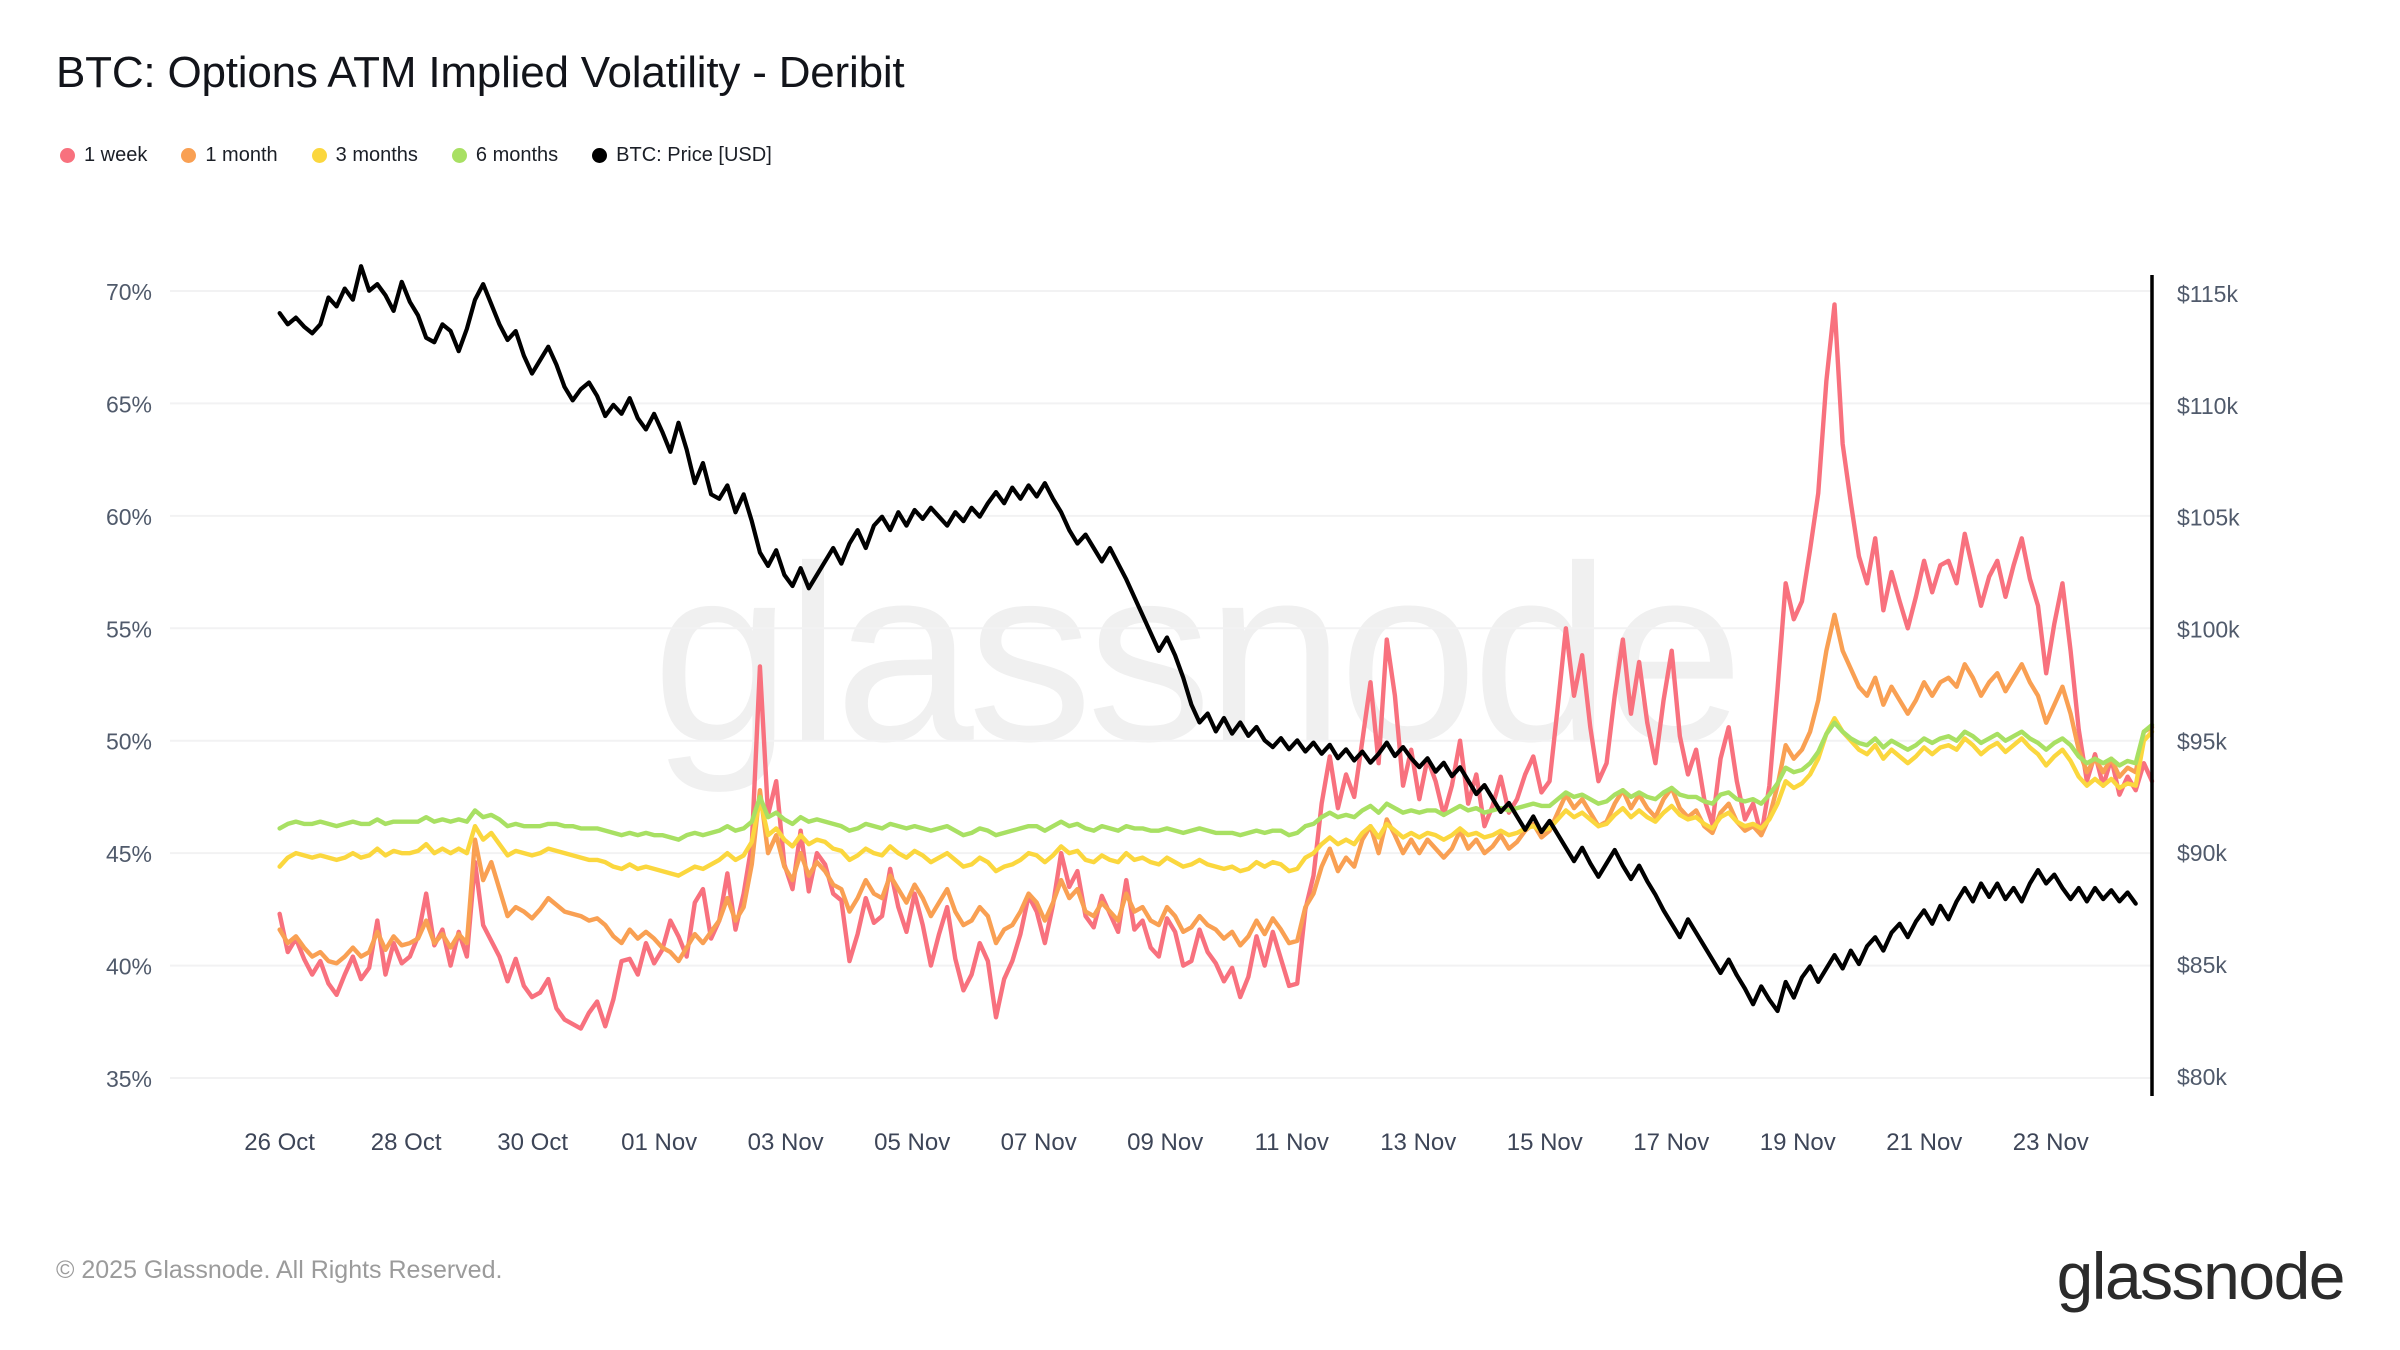 The width and height of the screenshot is (2400, 1350). Describe the element at coordinates (1418, 1142) in the screenshot. I see `x-axis-tick-label: 13 Nov` at that location.